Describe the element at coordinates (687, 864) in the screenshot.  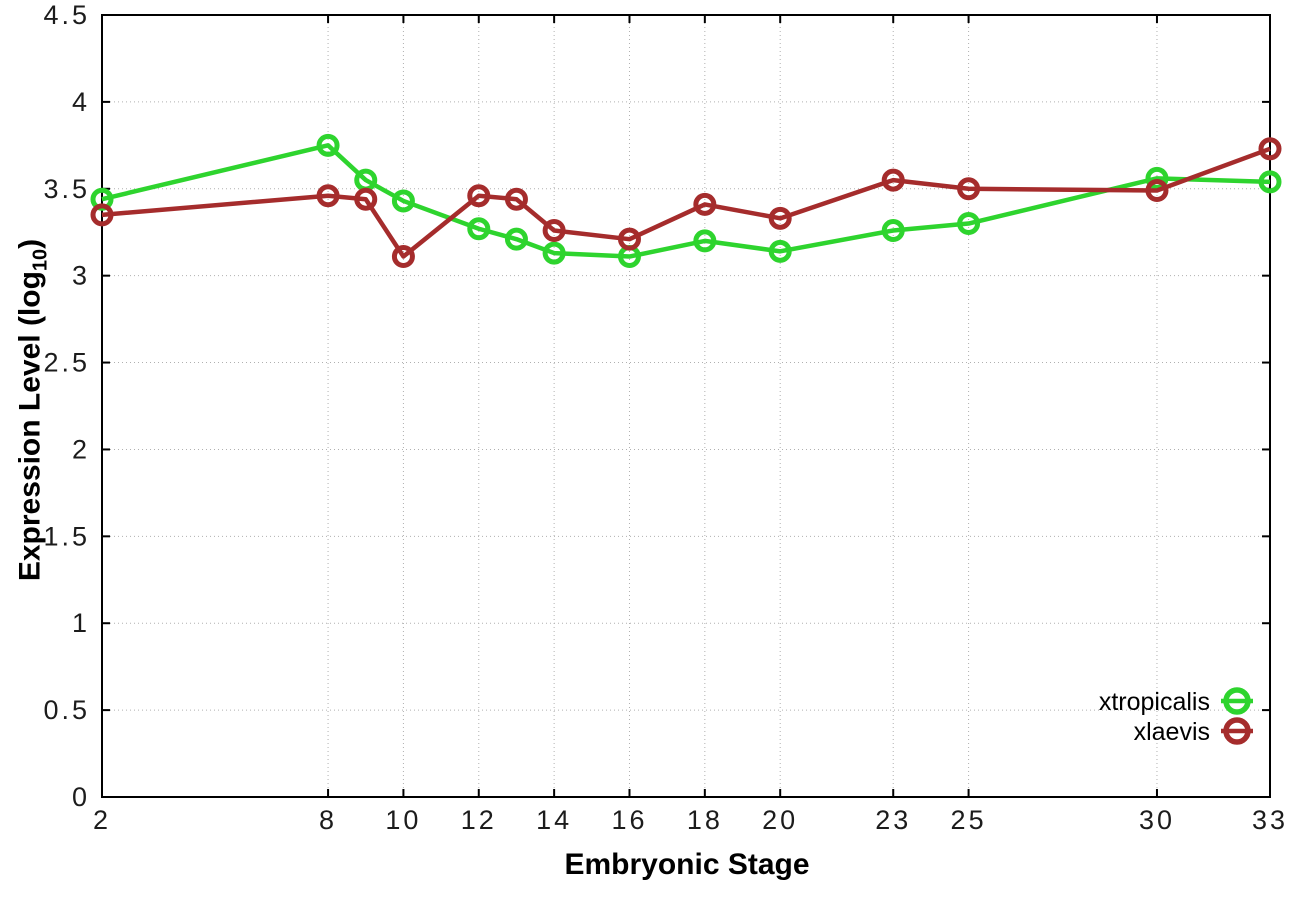
I see `x-axis-title: Embryonic Stage` at that location.